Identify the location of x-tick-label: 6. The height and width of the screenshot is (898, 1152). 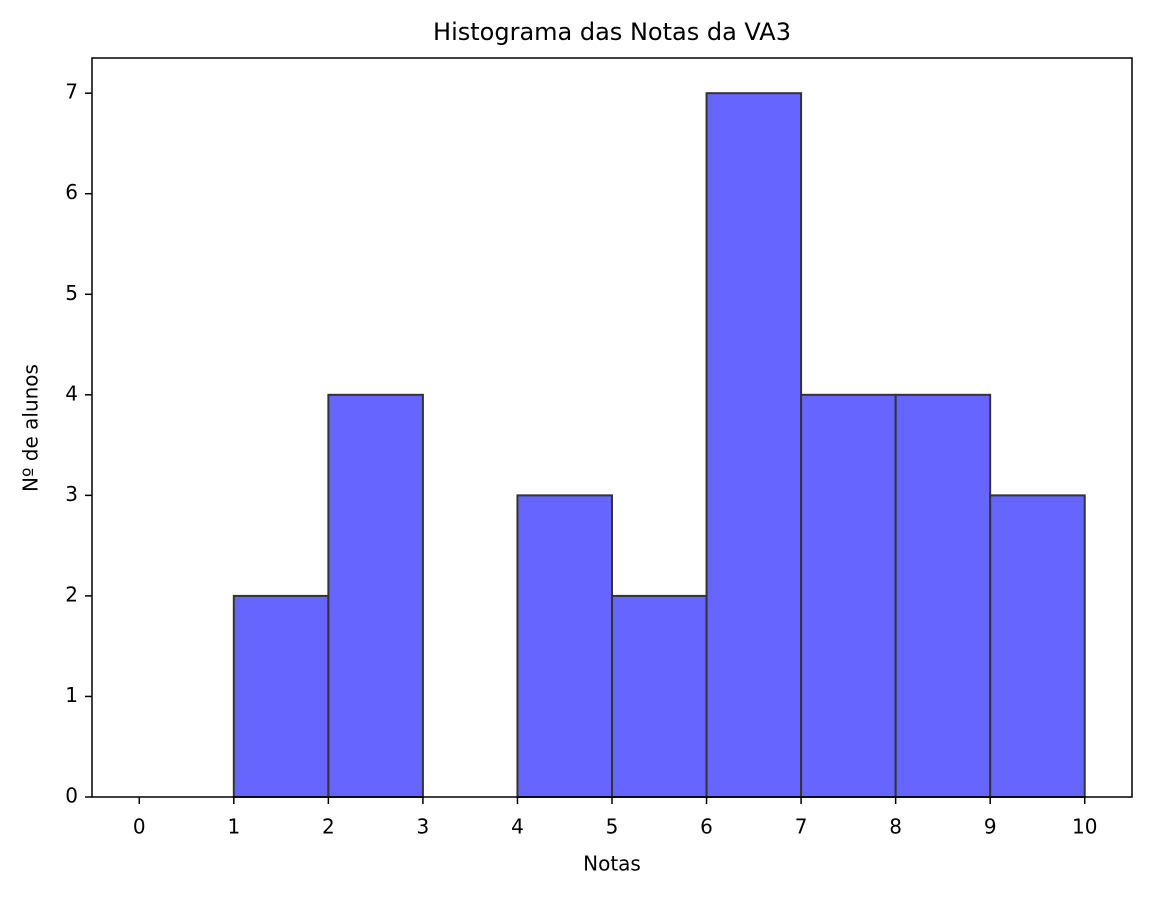
(706, 827).